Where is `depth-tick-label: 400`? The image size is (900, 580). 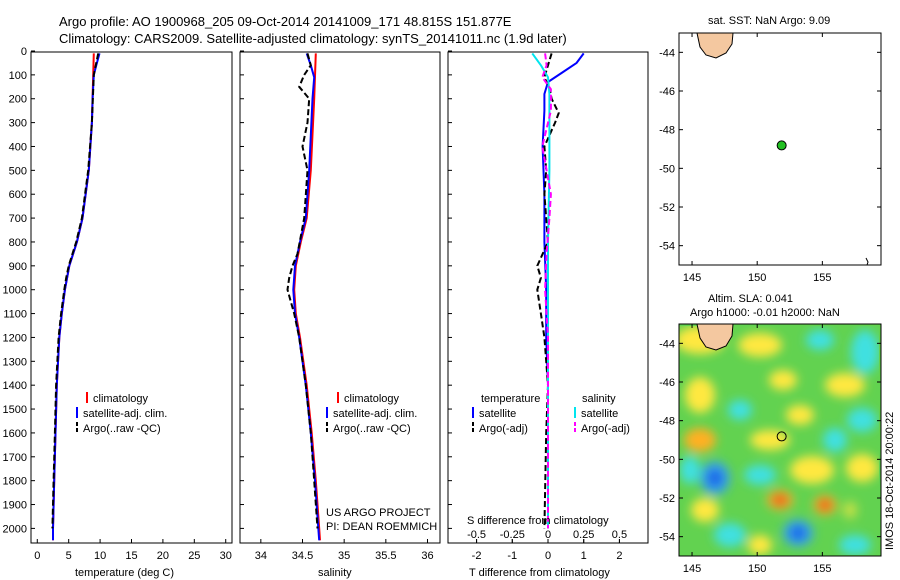 depth-tick-label: 400 is located at coordinates (18, 147).